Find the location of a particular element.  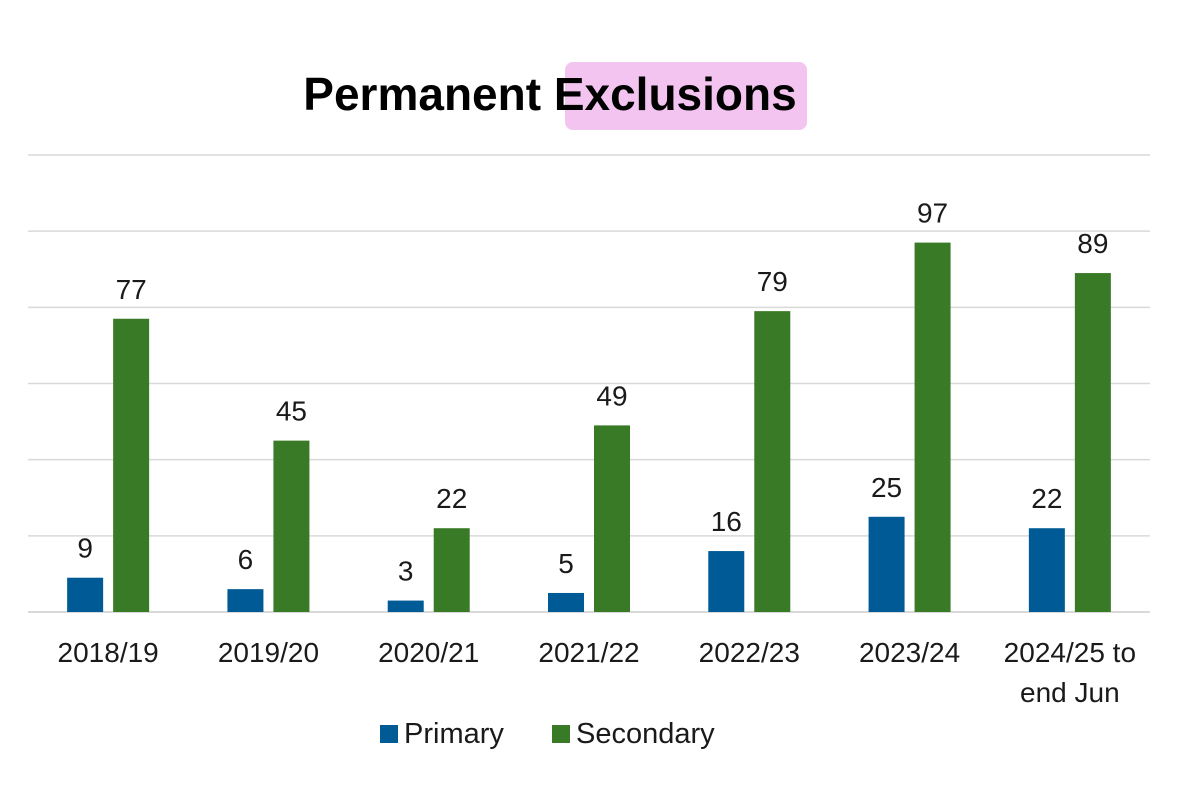

data-label-secondary-2: 22 is located at coordinates (451, 498).